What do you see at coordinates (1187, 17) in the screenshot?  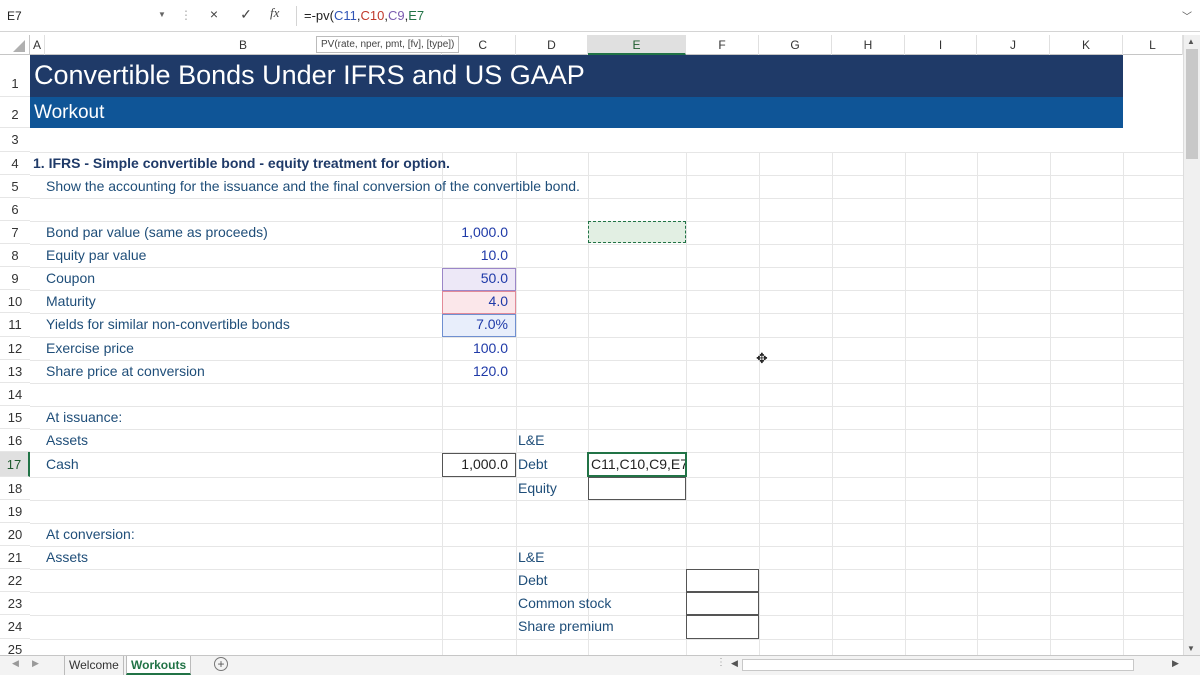 I see `expand-formula-bar-icon: ﹀` at bounding box center [1187, 17].